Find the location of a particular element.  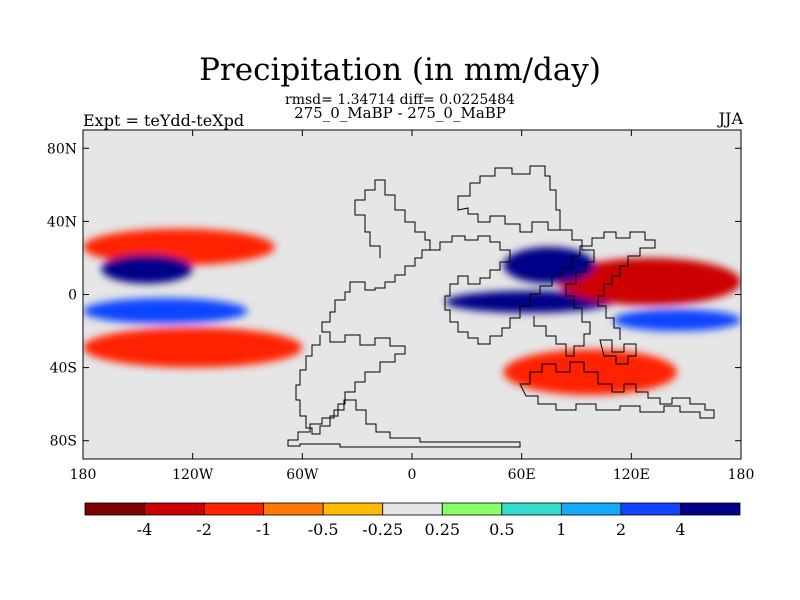

y-tick-label-0: 80N is located at coordinates (62, 149).